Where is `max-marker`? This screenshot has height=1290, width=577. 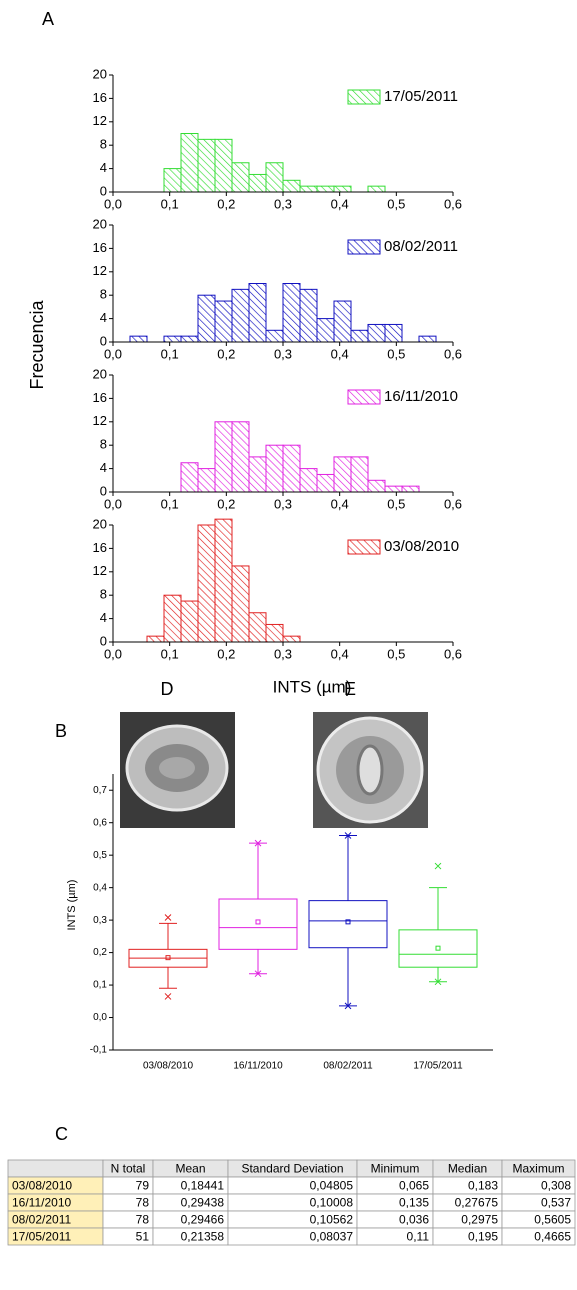
max-marker is located at coordinates (258, 843).